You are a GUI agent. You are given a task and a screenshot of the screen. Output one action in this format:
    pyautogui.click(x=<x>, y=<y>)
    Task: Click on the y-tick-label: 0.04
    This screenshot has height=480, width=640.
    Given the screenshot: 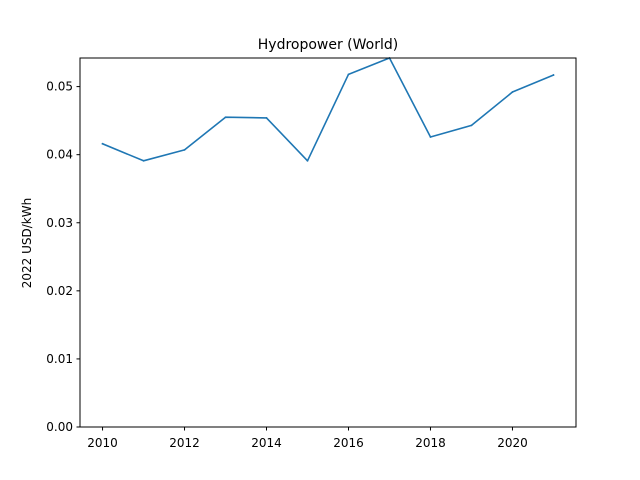 What is the action you would take?
    pyautogui.click(x=59, y=155)
    